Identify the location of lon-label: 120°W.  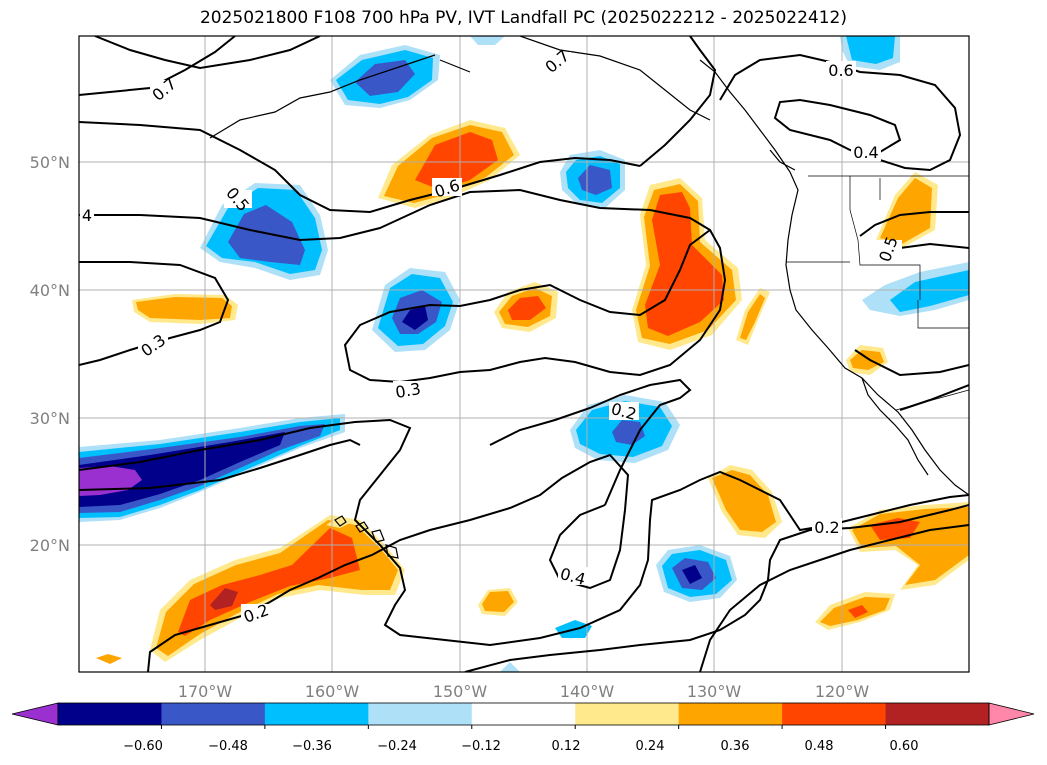
(842, 691).